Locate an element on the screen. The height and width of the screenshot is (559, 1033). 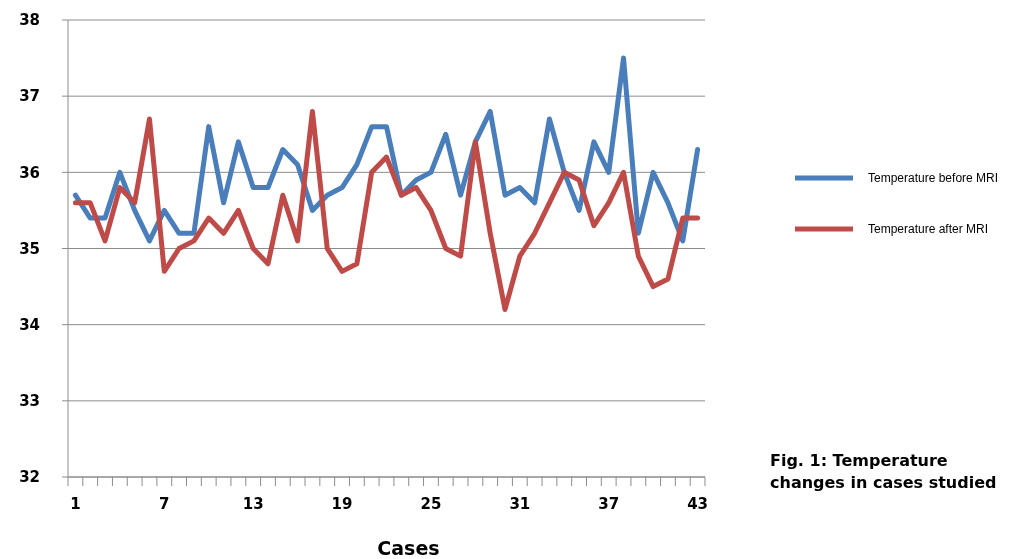
caption: Fig. 1: Temperature changes in cases studied is located at coordinates (883, 471).